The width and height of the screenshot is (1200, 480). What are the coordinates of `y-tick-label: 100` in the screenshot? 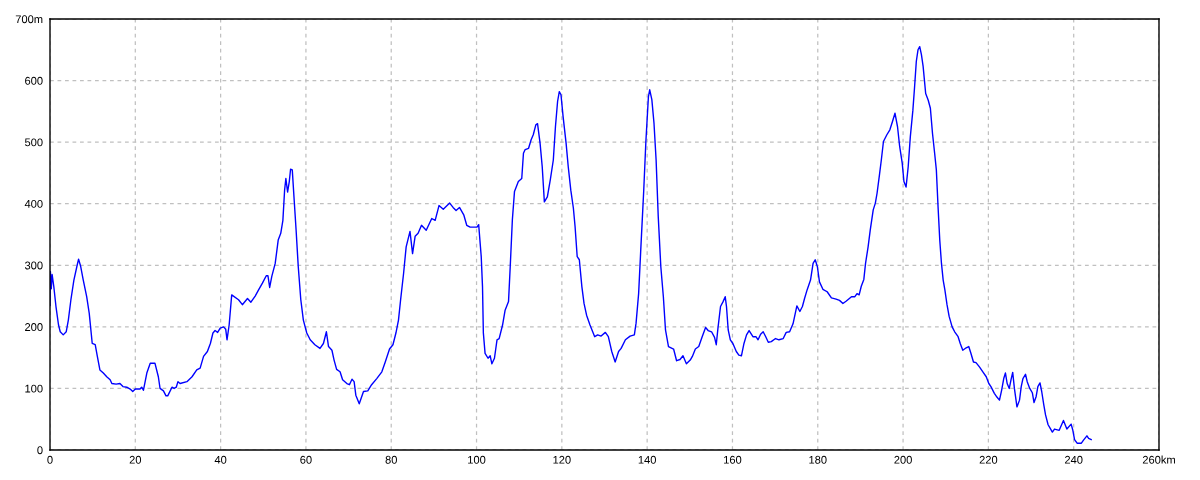 It's located at (34, 388).